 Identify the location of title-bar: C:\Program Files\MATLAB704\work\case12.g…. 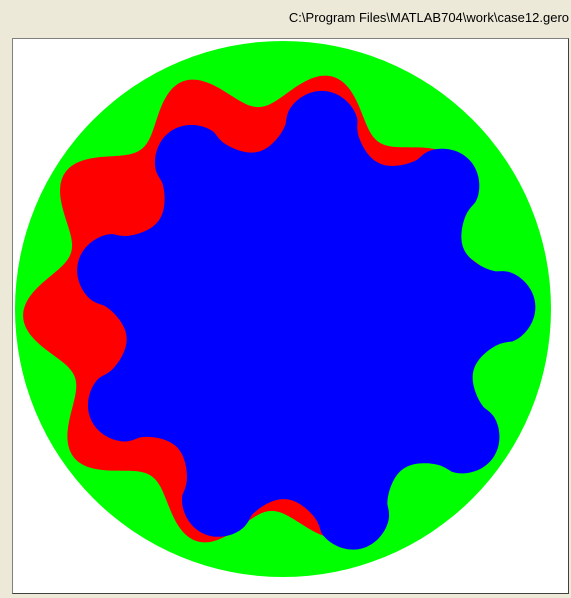
(285, 17).